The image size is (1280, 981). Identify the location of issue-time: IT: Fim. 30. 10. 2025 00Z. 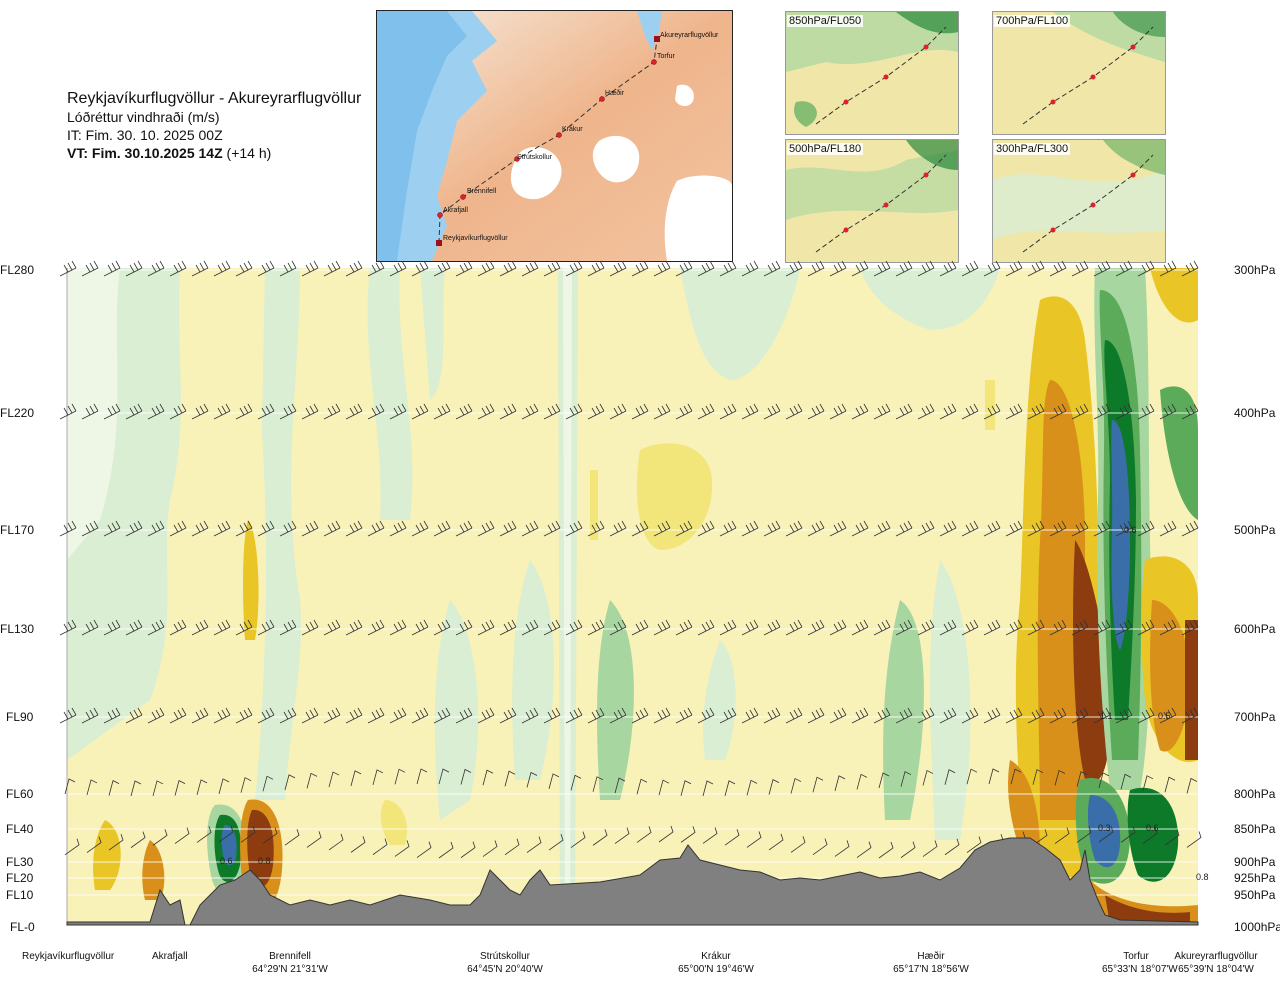
(145, 135).